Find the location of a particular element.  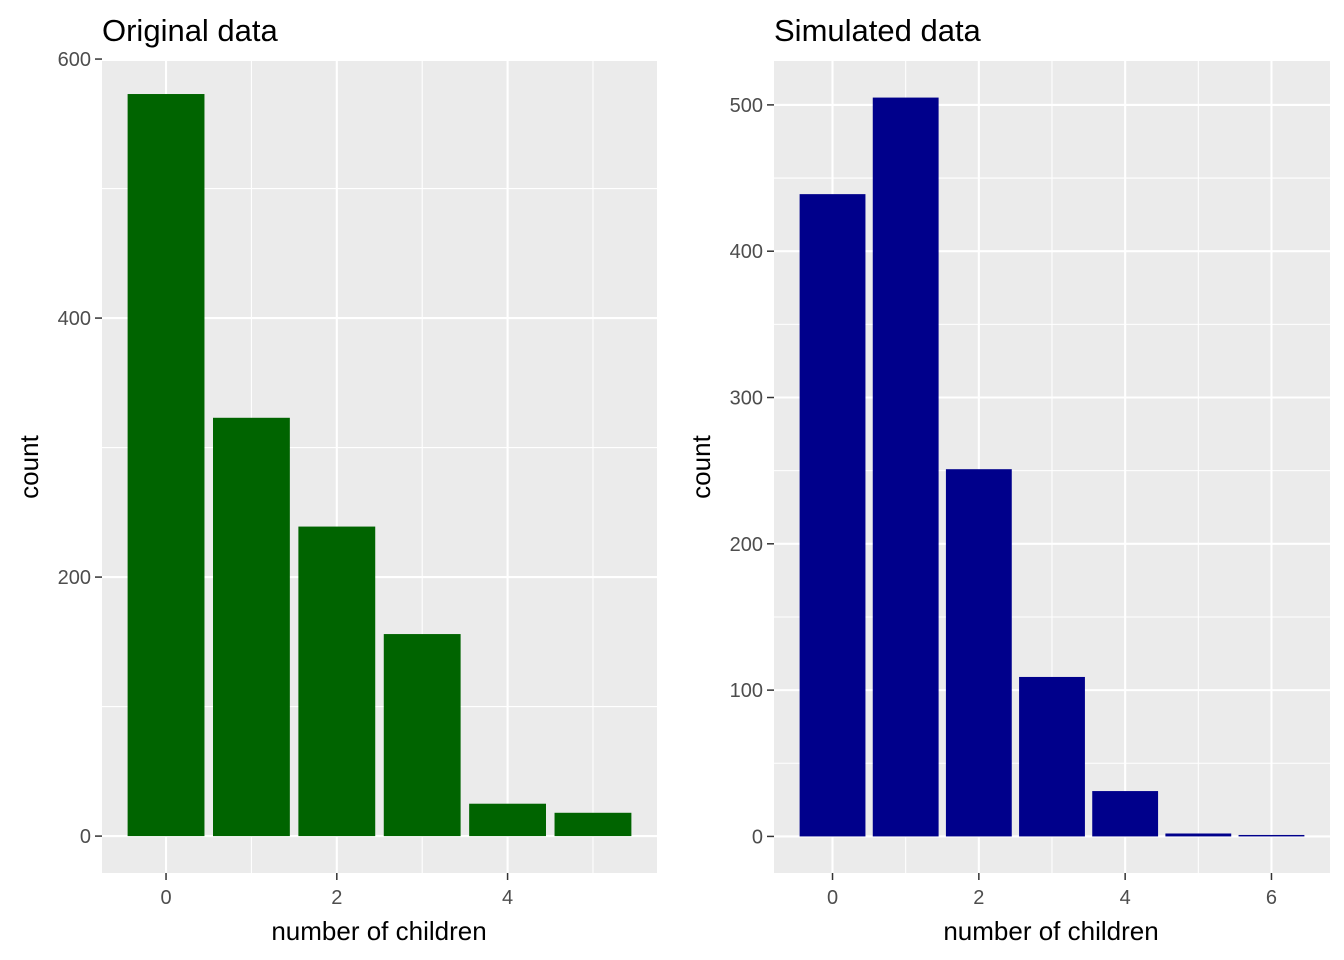

y-tick-label: 100 is located at coordinates (746, 691).